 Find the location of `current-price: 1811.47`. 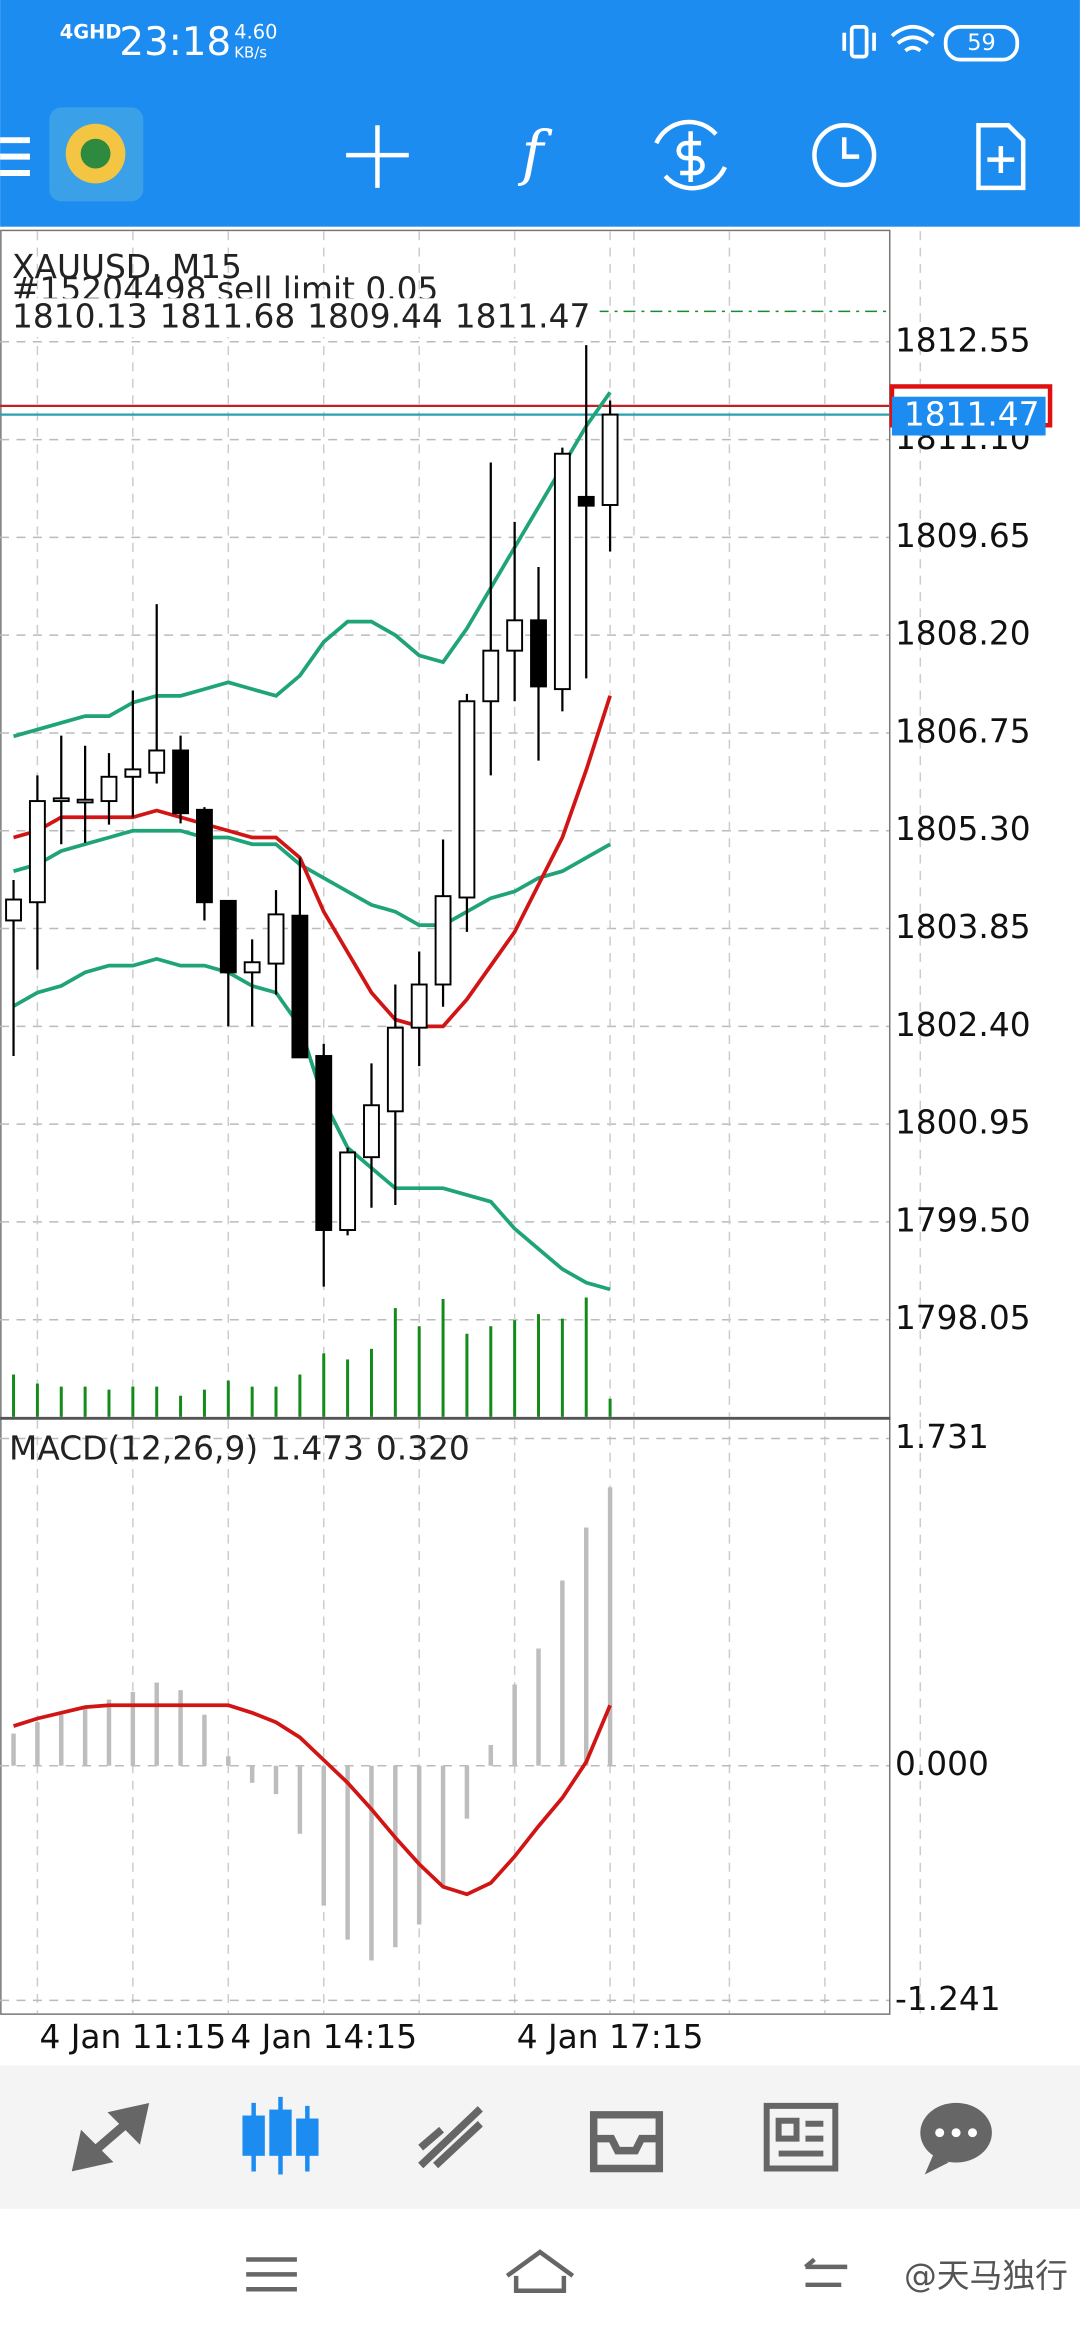

current-price: 1811.47 is located at coordinates (972, 415).